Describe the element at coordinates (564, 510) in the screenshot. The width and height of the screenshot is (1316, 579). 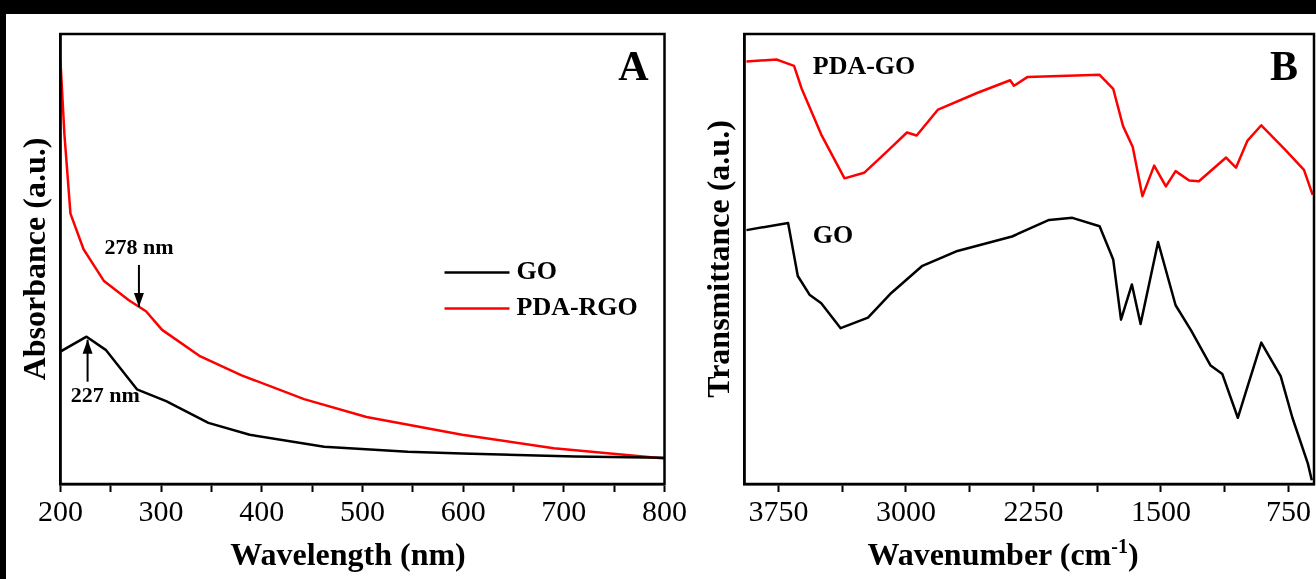
I see `x-tick-label: 700` at that location.